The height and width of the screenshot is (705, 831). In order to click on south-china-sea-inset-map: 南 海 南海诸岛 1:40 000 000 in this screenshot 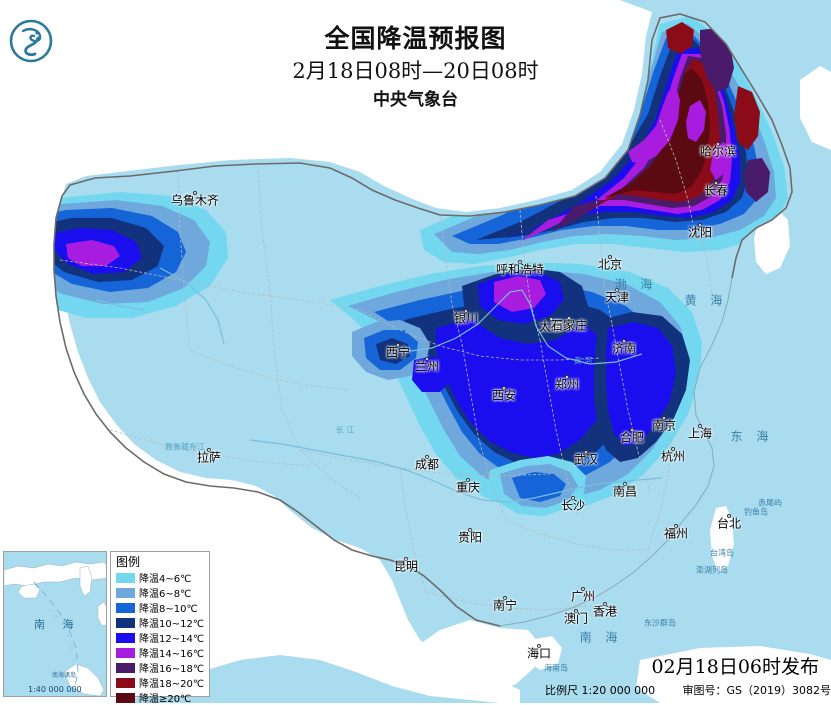, I will do `click(55, 624)`.